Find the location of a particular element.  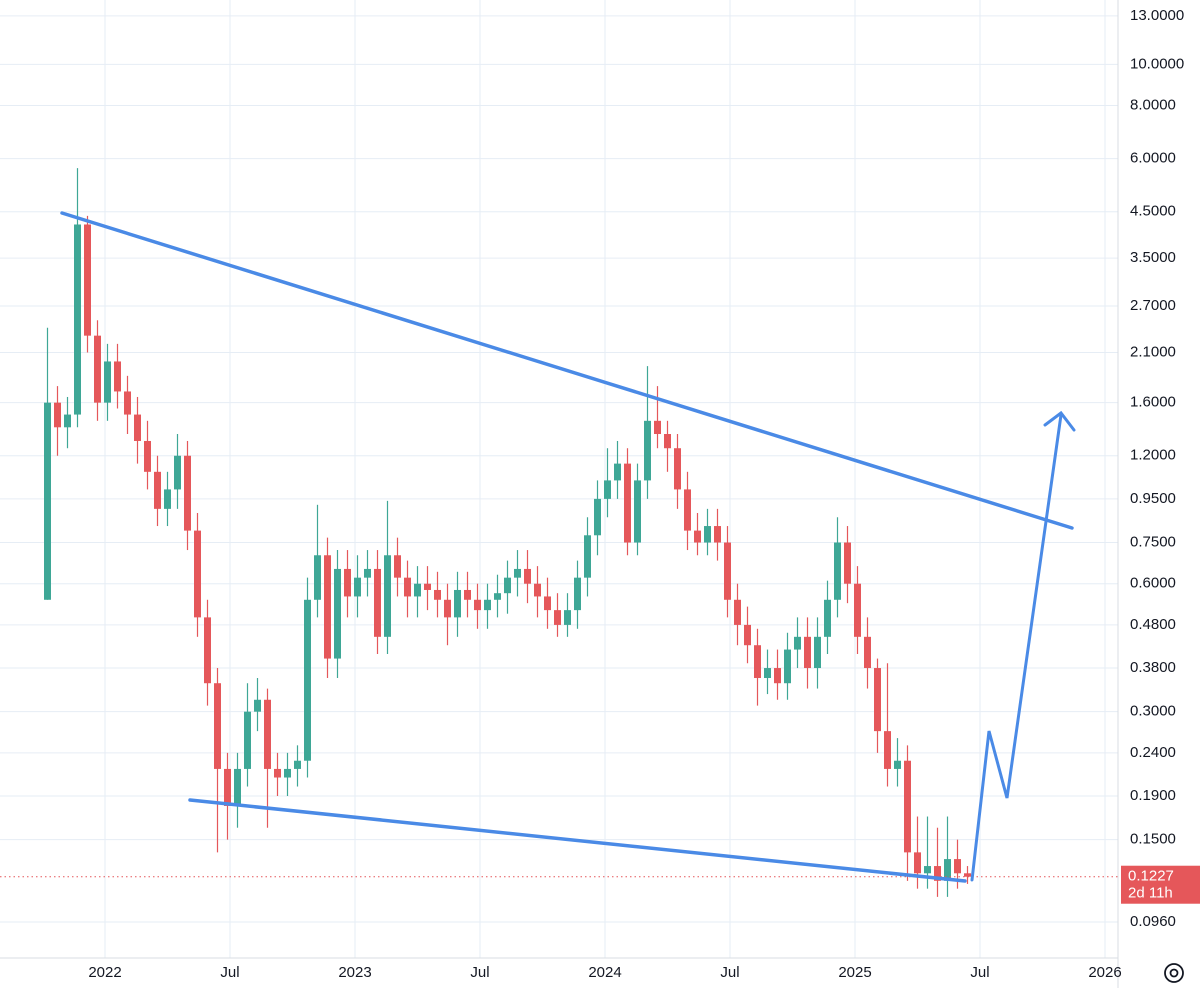

gear is located at coordinates (1174, 973).